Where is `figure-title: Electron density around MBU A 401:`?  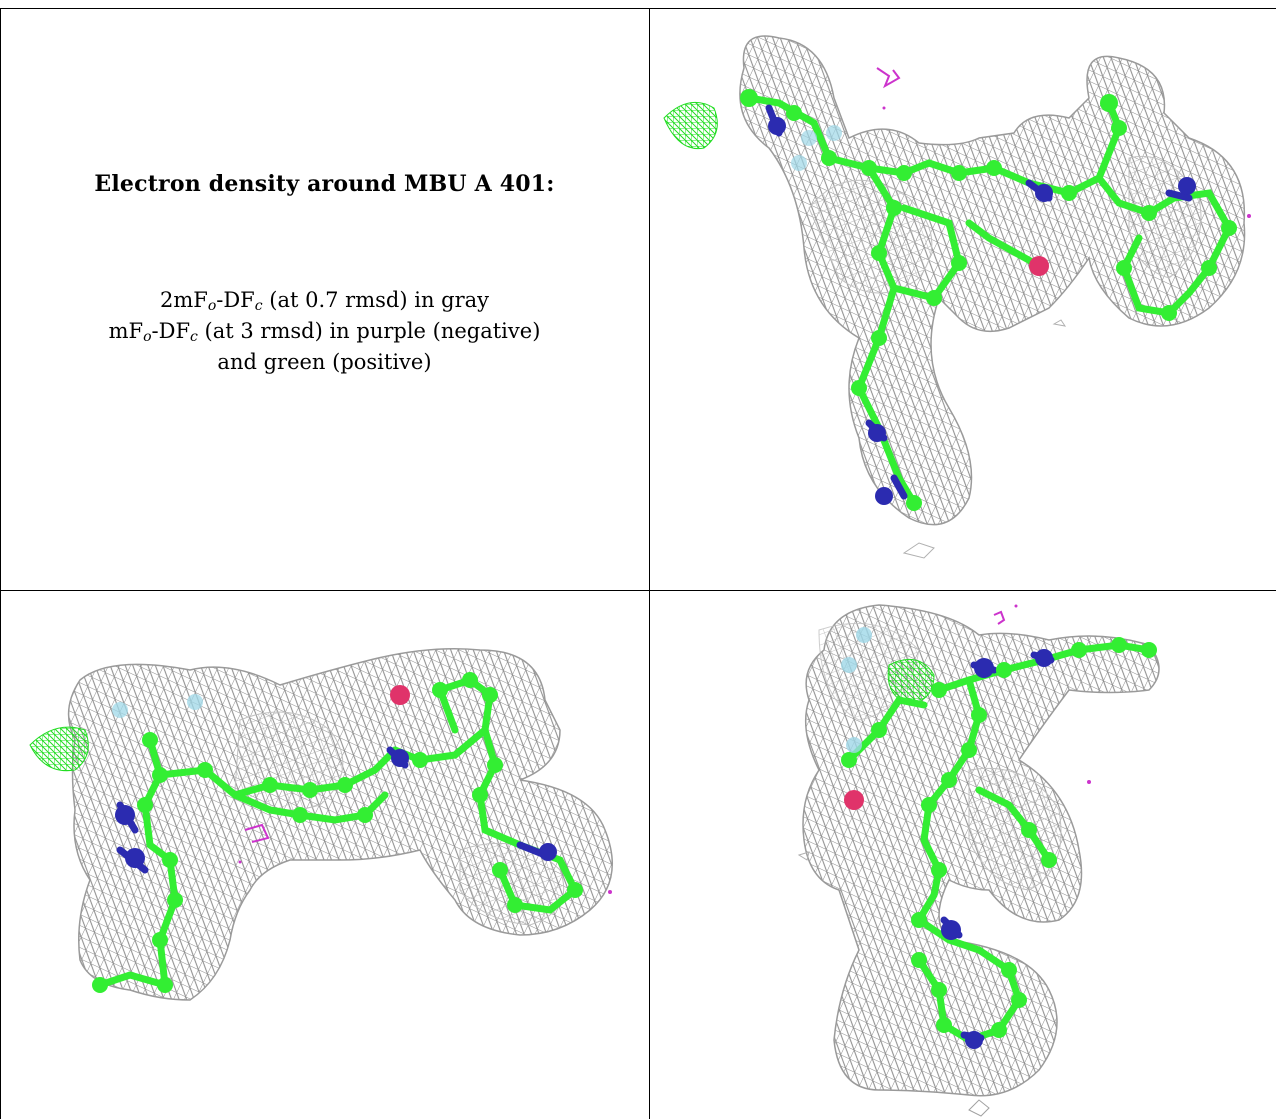 figure-title: Electron density around MBU A 401: is located at coordinates (324, 184).